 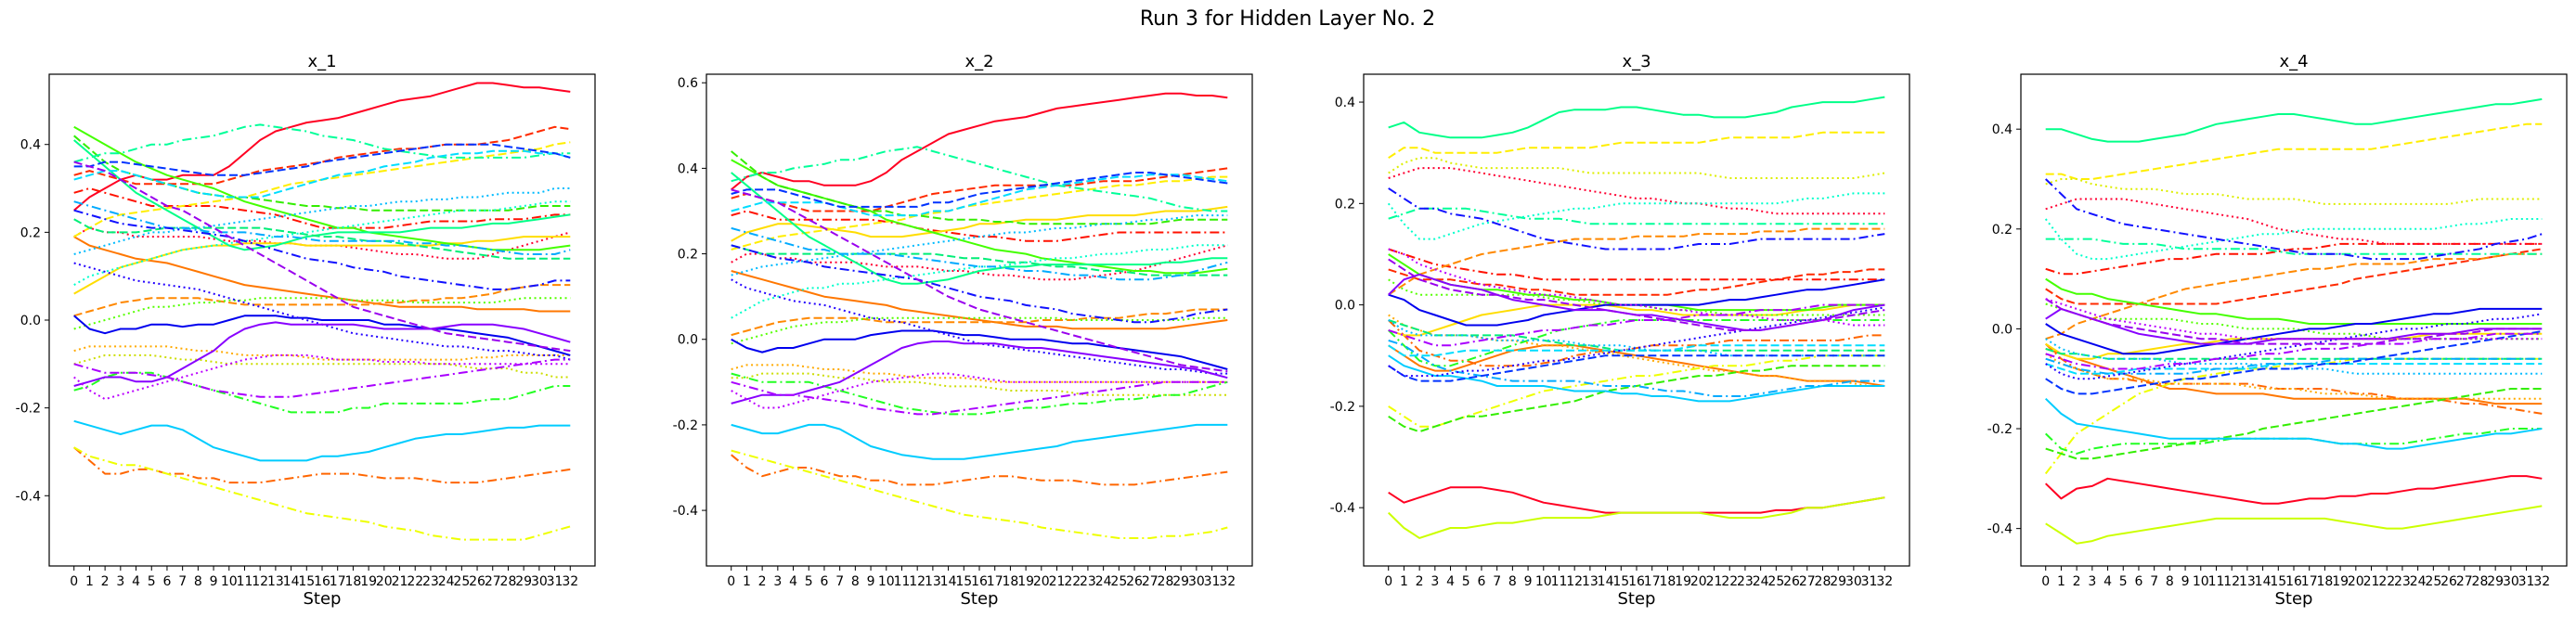 What do you see at coordinates (321, 62) in the screenshot?
I see `subplot-title: x_1` at bounding box center [321, 62].